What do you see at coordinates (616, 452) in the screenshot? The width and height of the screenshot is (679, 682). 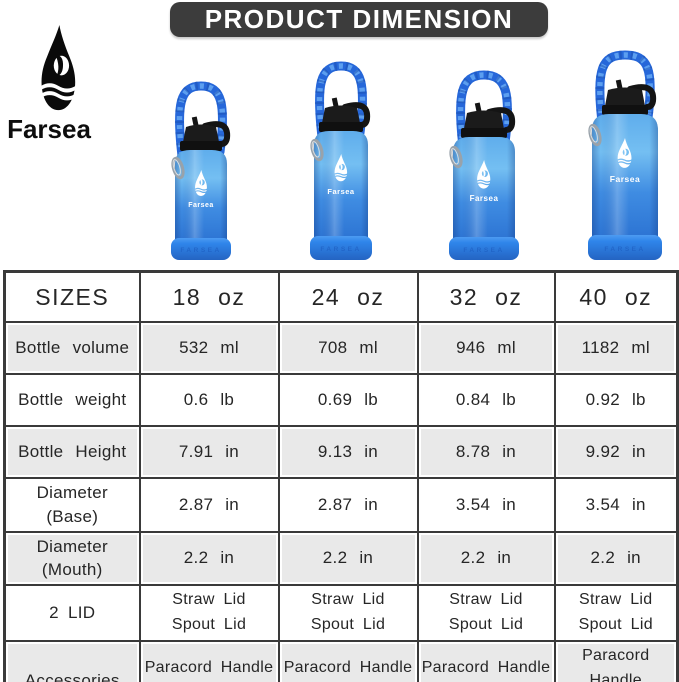 I see `value-cell: 9.92 in` at bounding box center [616, 452].